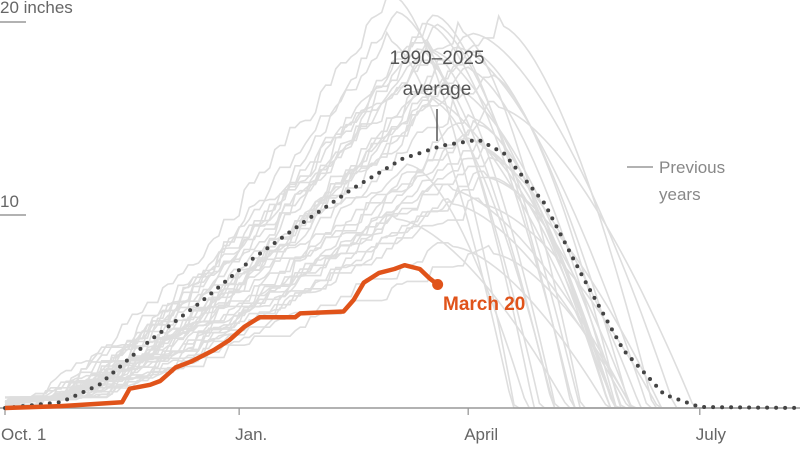 The image size is (800, 450). What do you see at coordinates (36, 8) in the screenshot?
I see `y-tick-20-label: 20 inches` at bounding box center [36, 8].